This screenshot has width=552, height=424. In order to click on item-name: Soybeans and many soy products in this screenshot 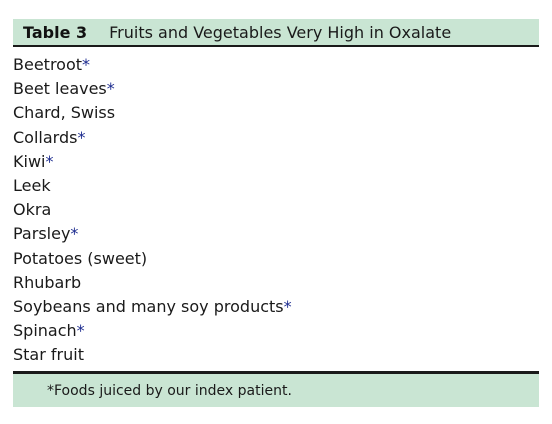, I will do `click(148, 306)`.